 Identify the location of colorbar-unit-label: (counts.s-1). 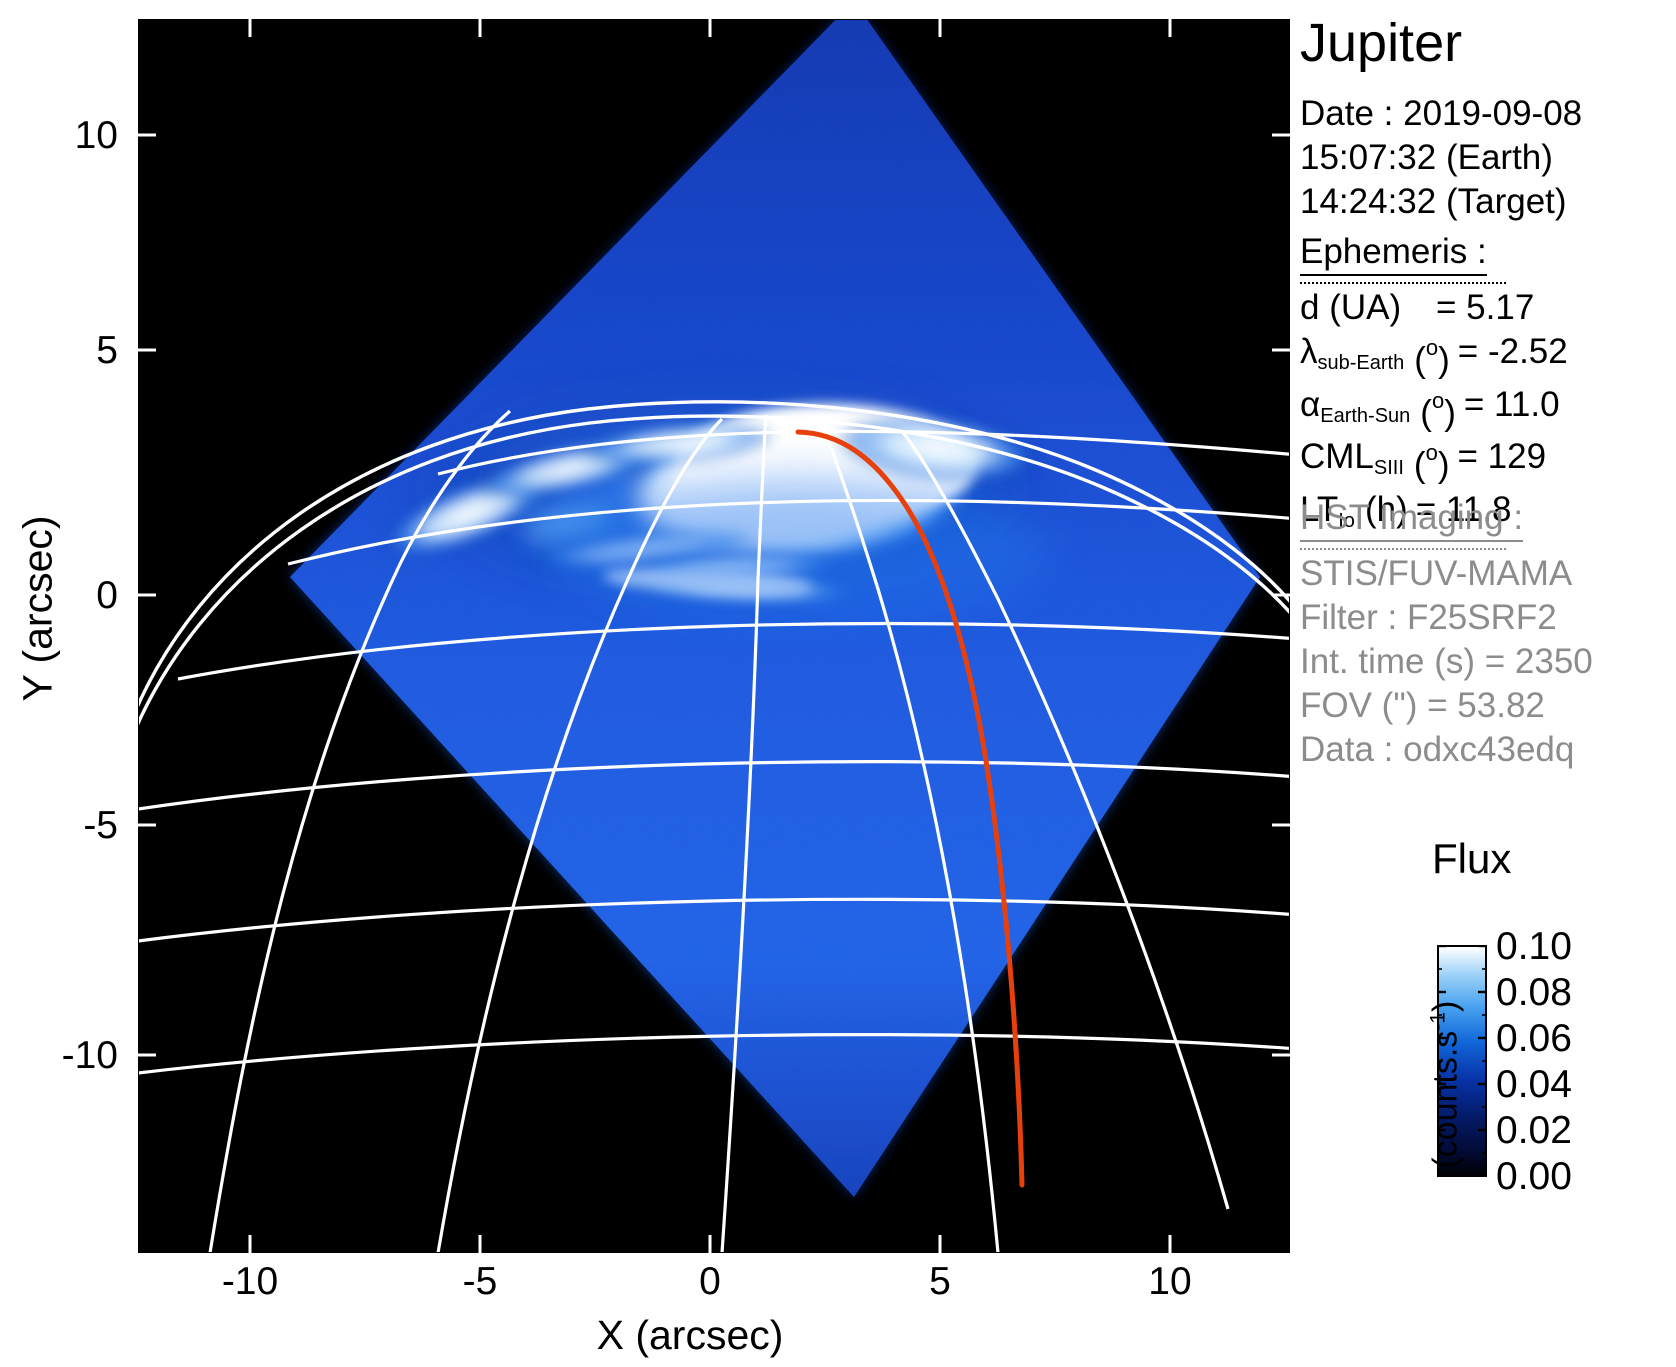
(1445, 1085).